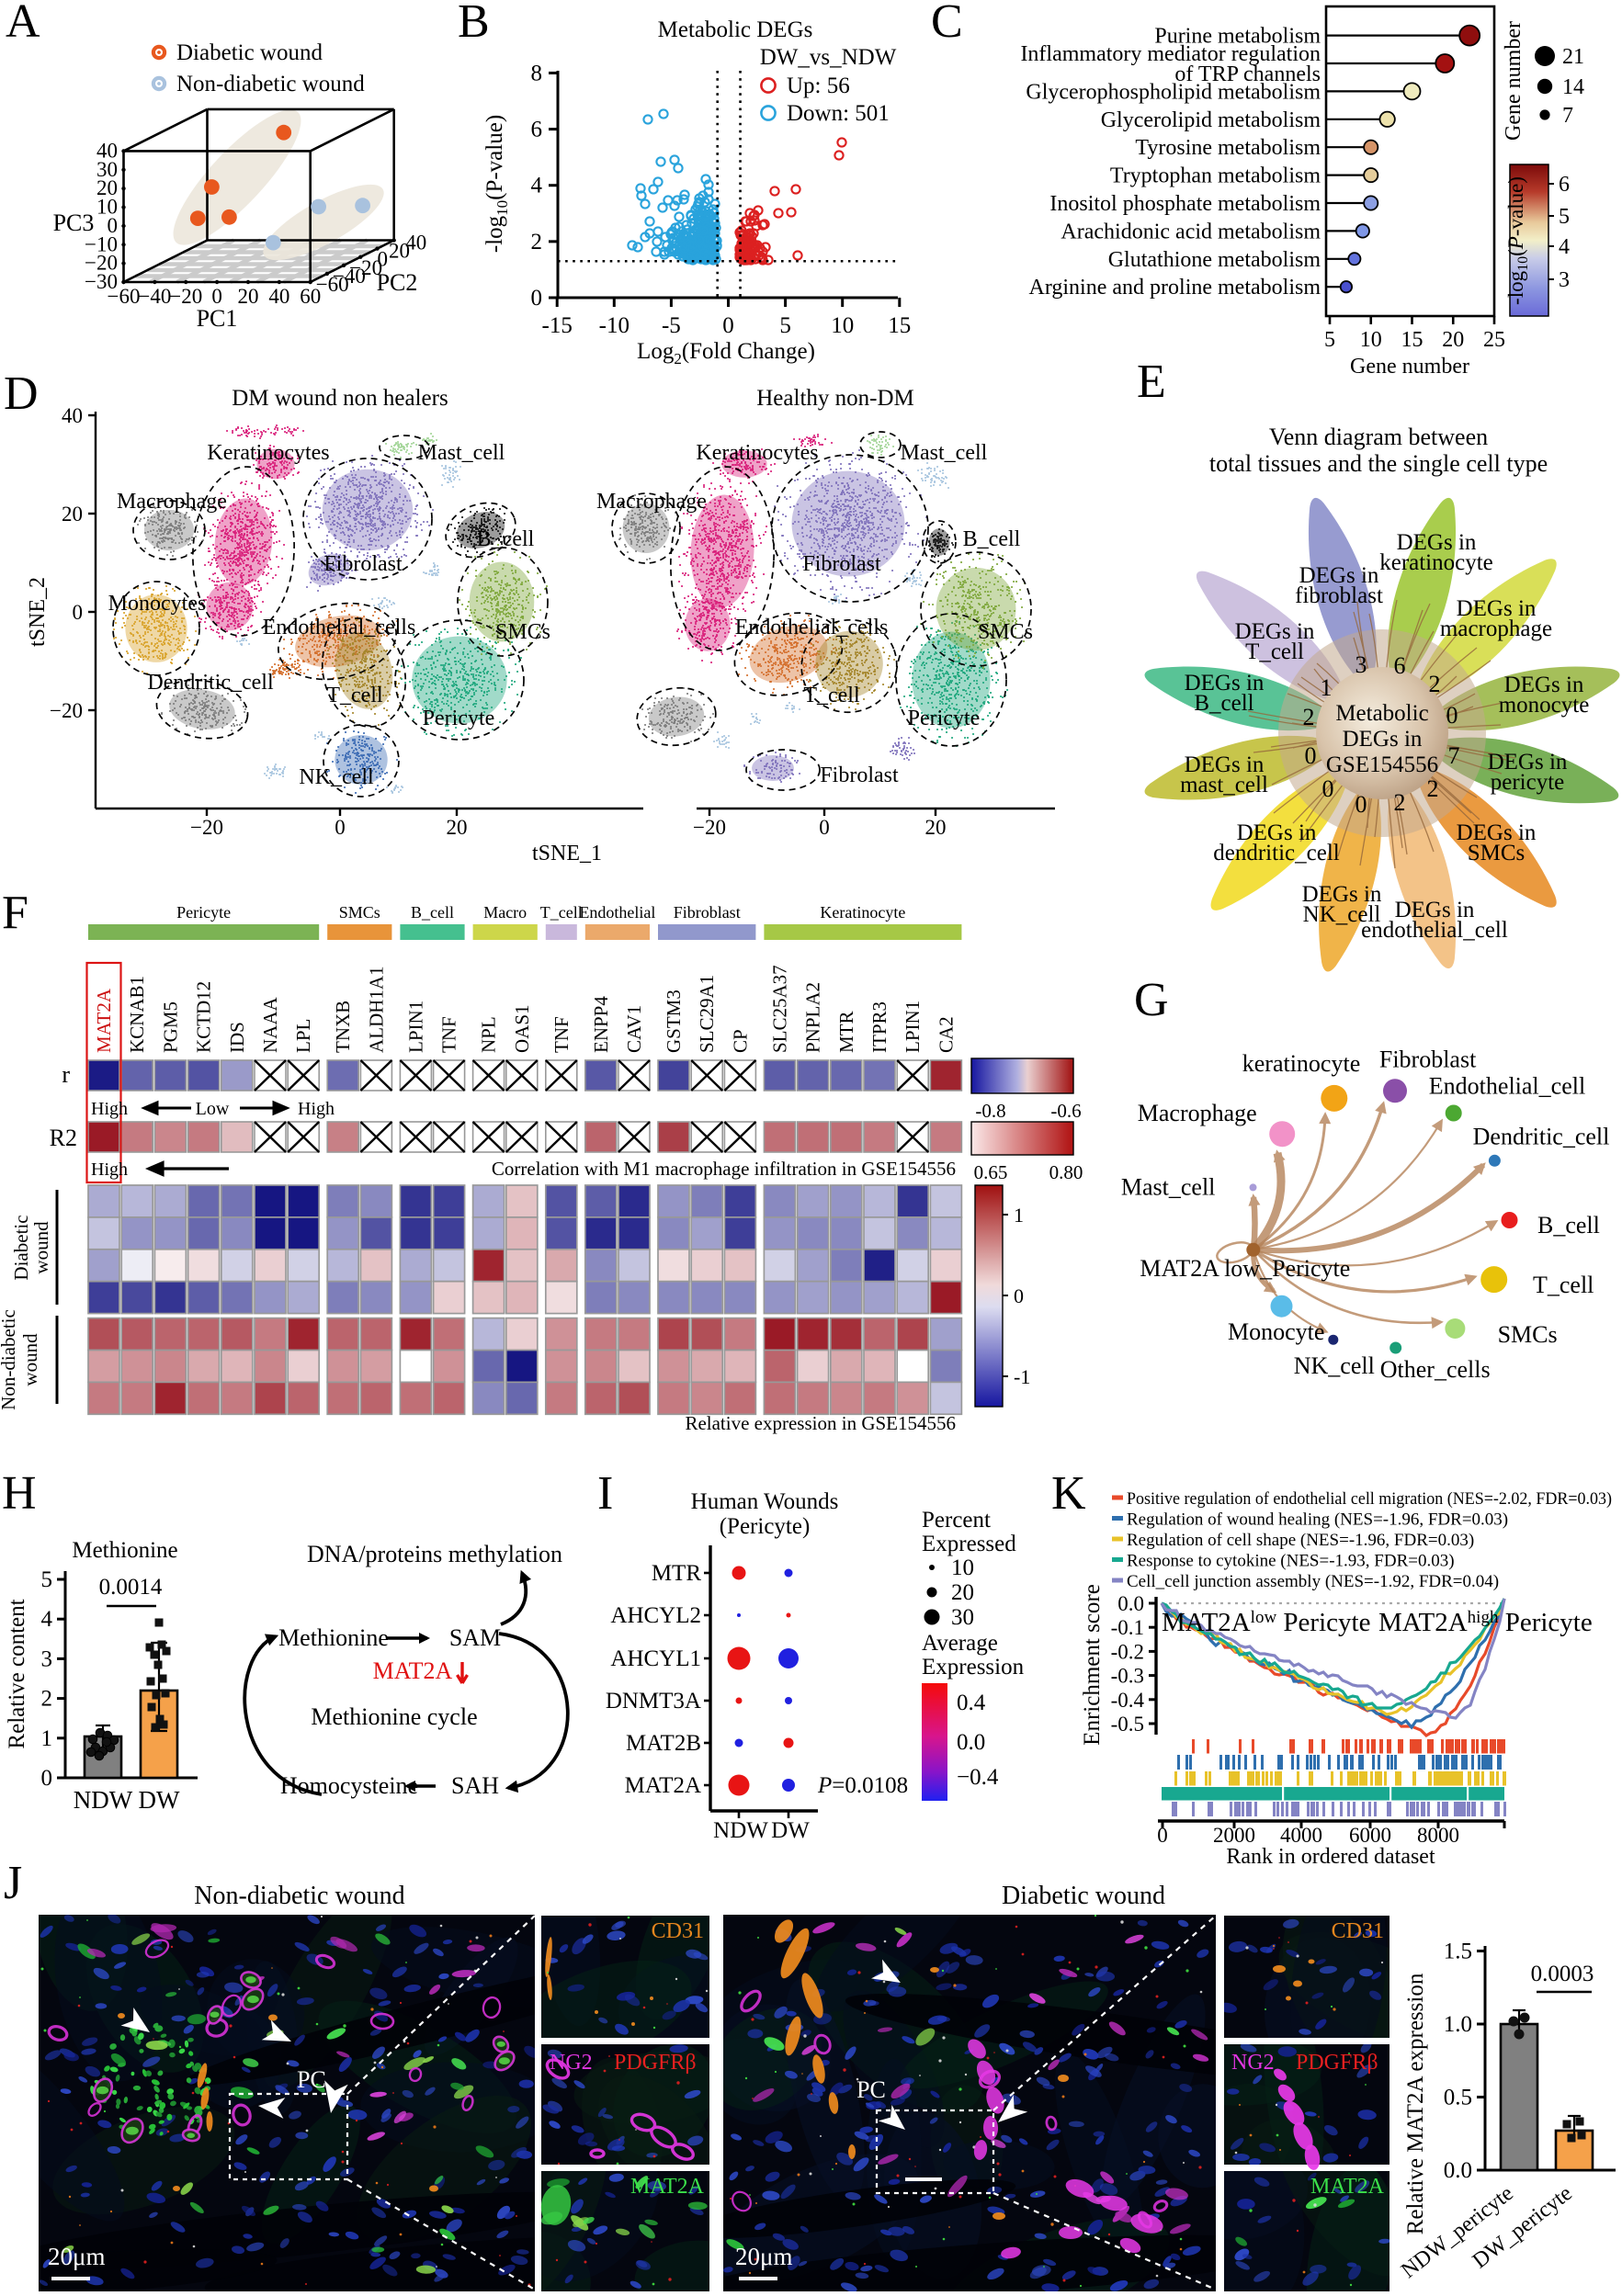 Image resolution: width=1622 pixels, height=2296 pixels. Describe the element at coordinates (343, 1027) in the screenshot. I see `svg-text: TNXB` at that location.